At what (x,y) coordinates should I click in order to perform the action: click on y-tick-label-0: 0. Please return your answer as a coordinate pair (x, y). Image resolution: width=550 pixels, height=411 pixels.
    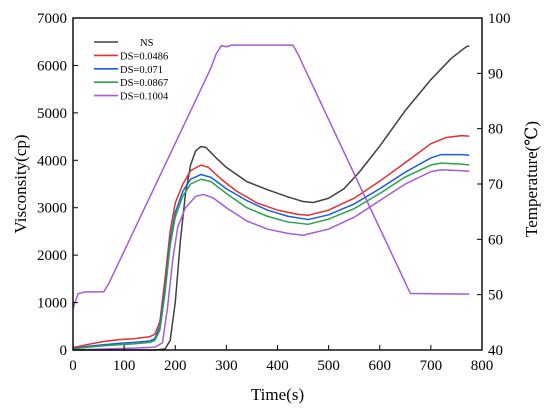
    Looking at the image, I should click on (64, 351).